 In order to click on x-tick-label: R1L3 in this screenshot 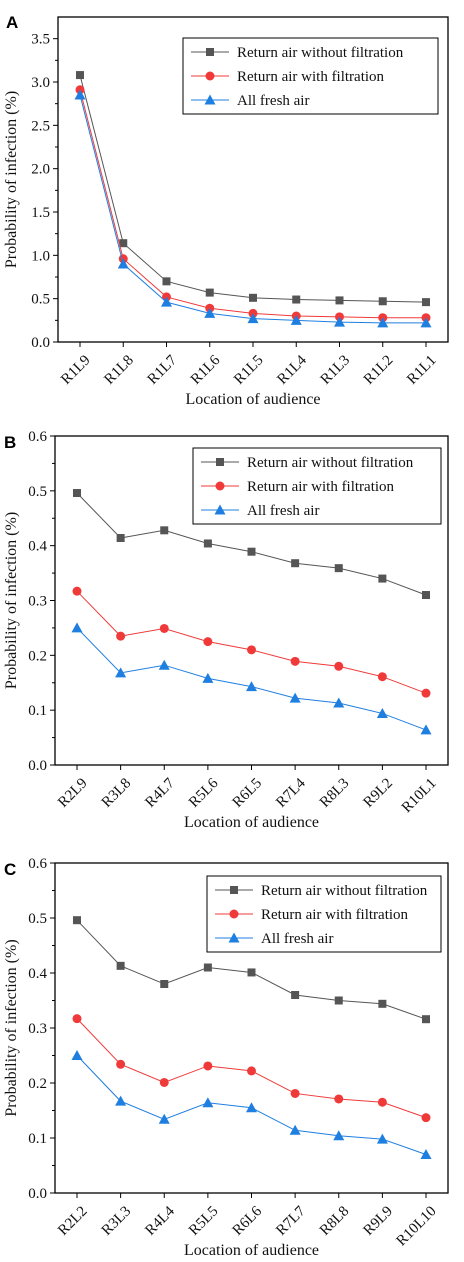, I will do `click(335, 369)`.